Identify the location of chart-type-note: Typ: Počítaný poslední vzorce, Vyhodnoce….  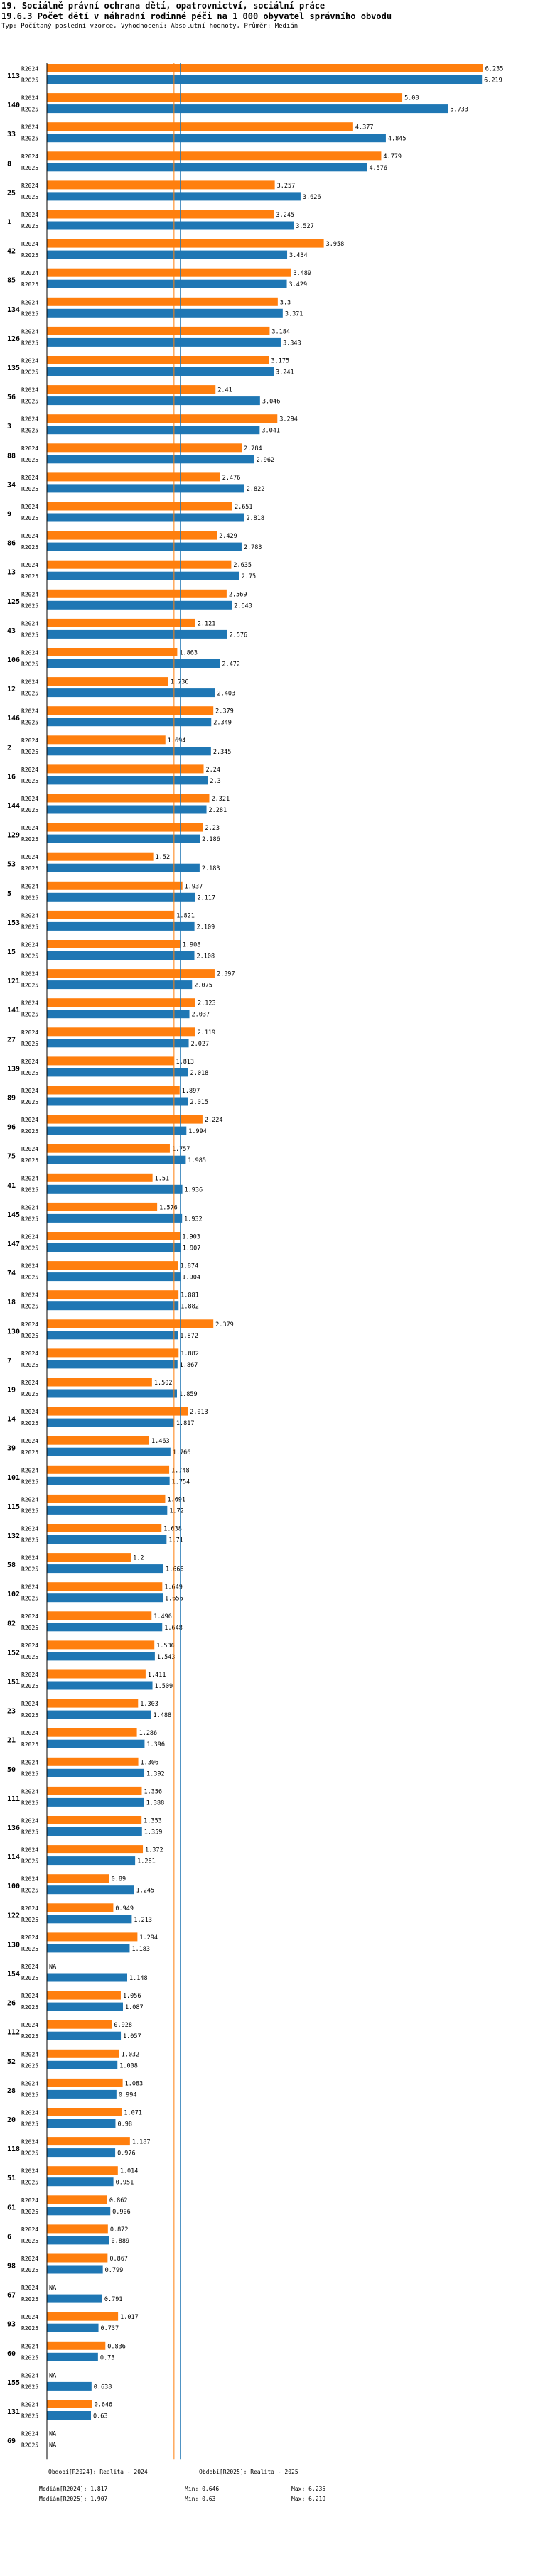
(149, 26).